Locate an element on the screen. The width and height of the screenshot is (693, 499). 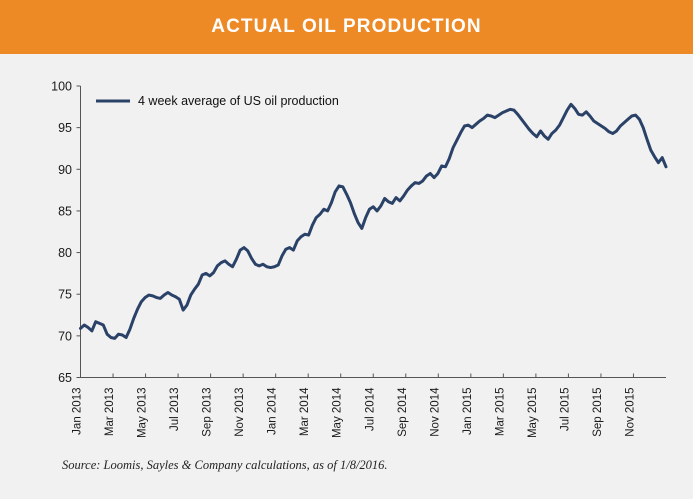
x-tick-label: Mar 2014 is located at coordinates (305, 411).